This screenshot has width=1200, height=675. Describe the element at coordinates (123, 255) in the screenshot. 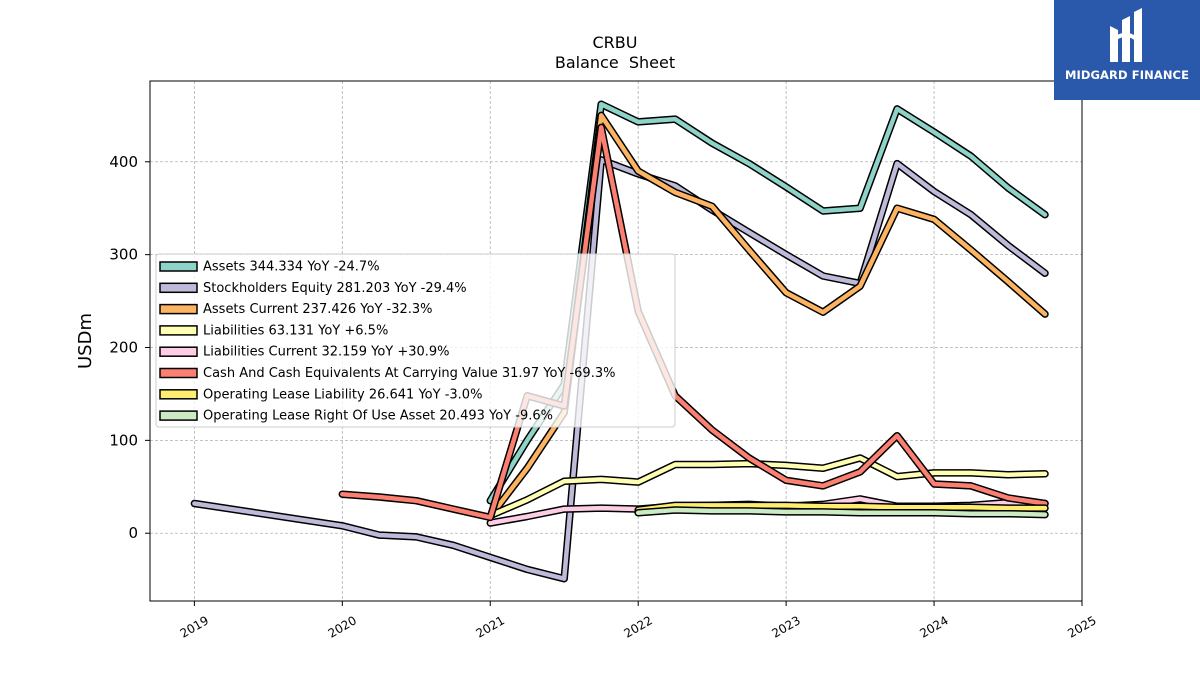

I see `y-tick-label: 300` at that location.